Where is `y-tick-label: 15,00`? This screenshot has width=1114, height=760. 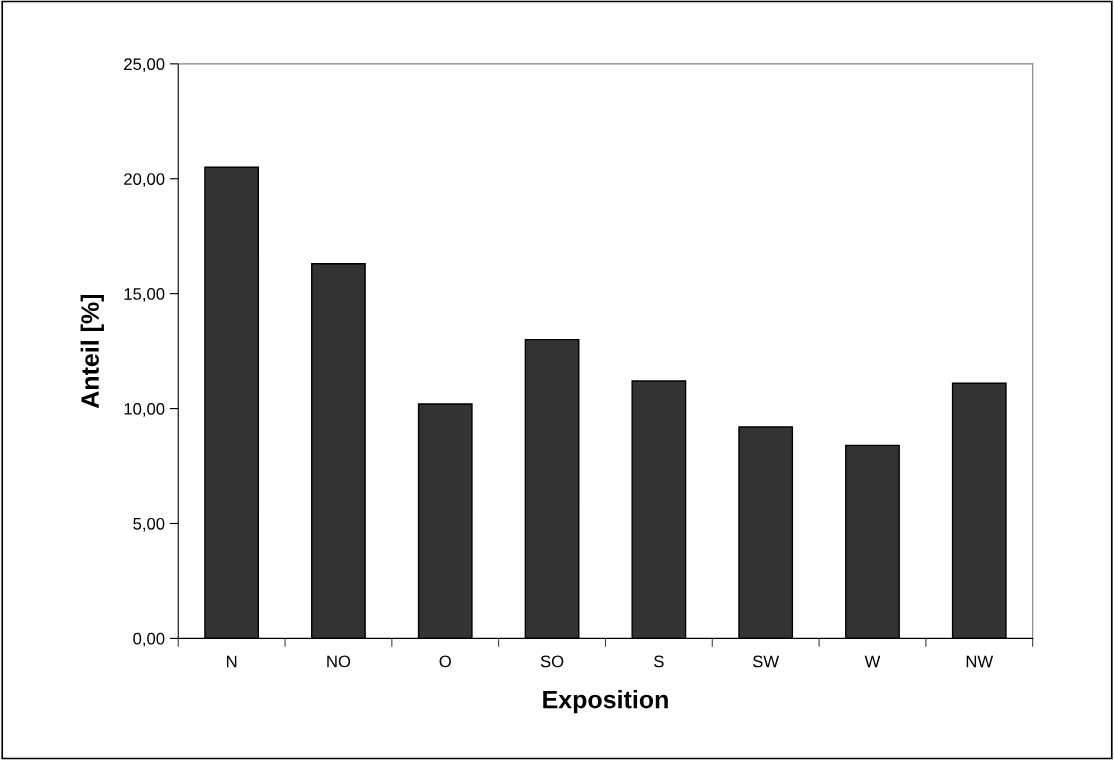
y-tick-label: 15,00 is located at coordinates (144, 295).